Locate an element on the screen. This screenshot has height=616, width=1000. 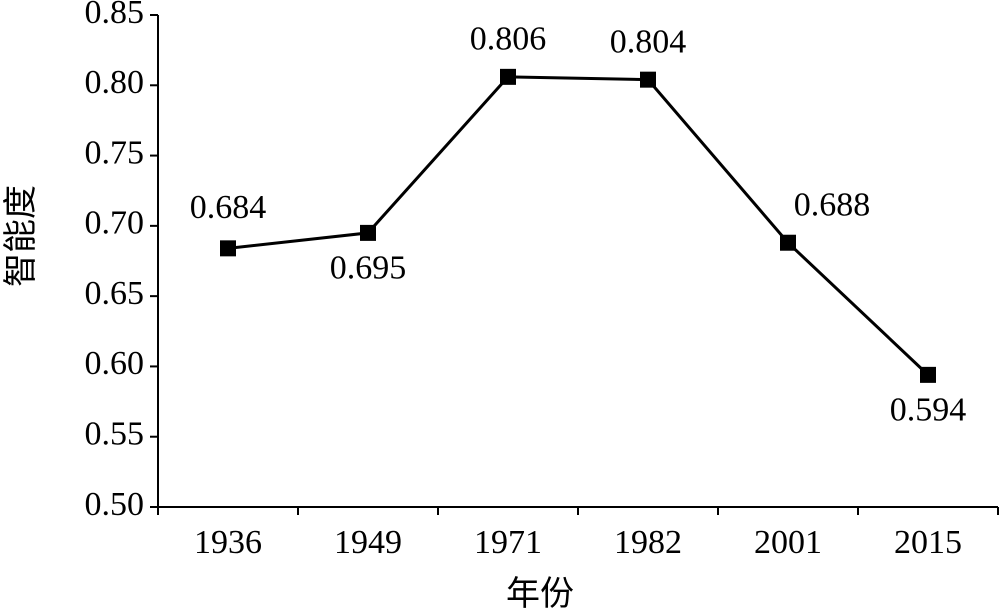
data-label: 0.804 is located at coordinates (648, 41).